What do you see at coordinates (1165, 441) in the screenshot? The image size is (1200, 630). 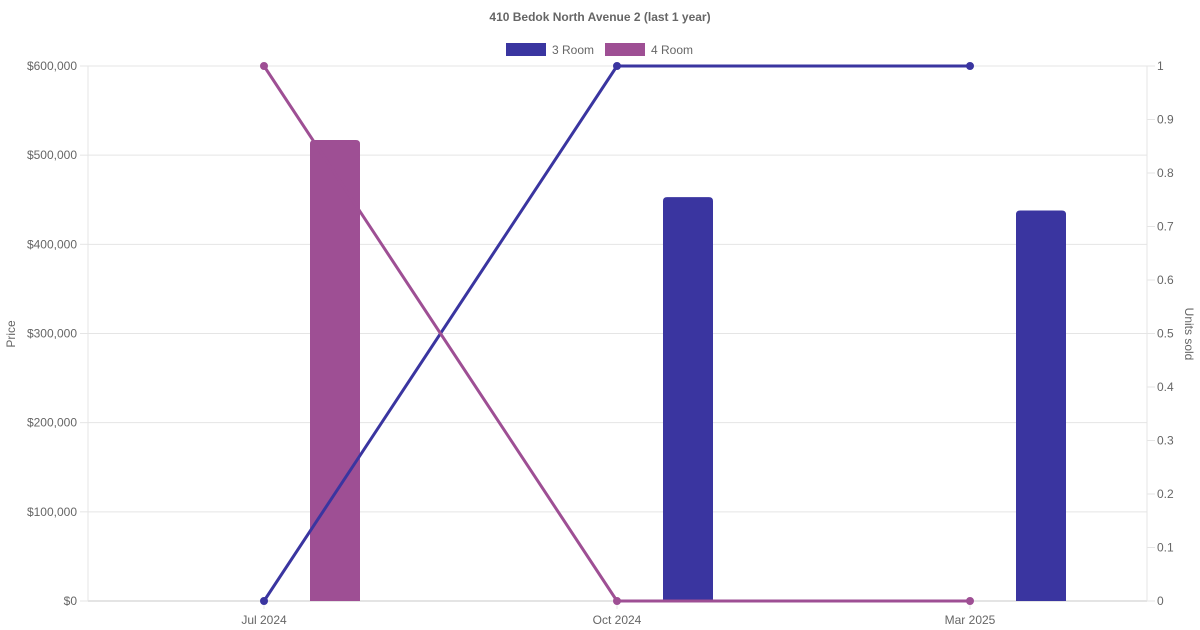 I see `y-right-tick-label: 0.3` at bounding box center [1165, 441].